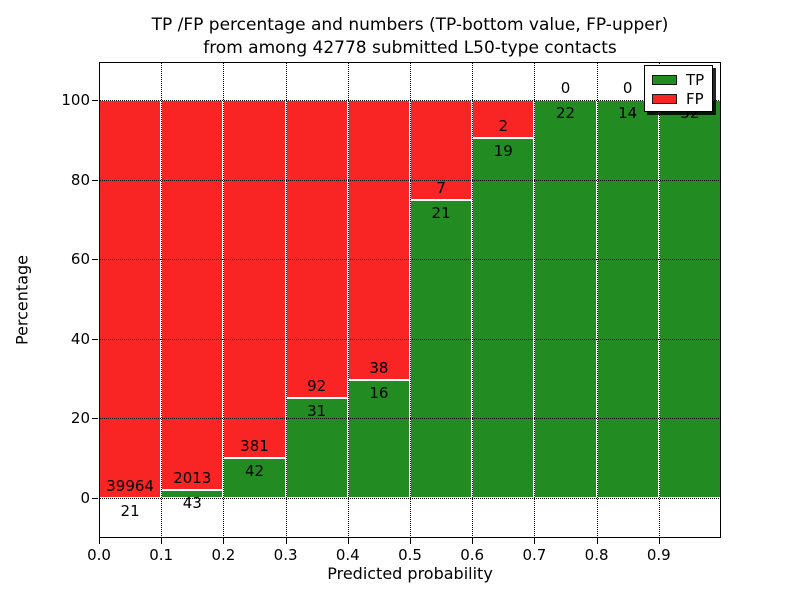 The width and height of the screenshot is (800, 600). Describe the element at coordinates (596, 555) in the screenshot. I see `x-tick-label: 0.8` at that location.